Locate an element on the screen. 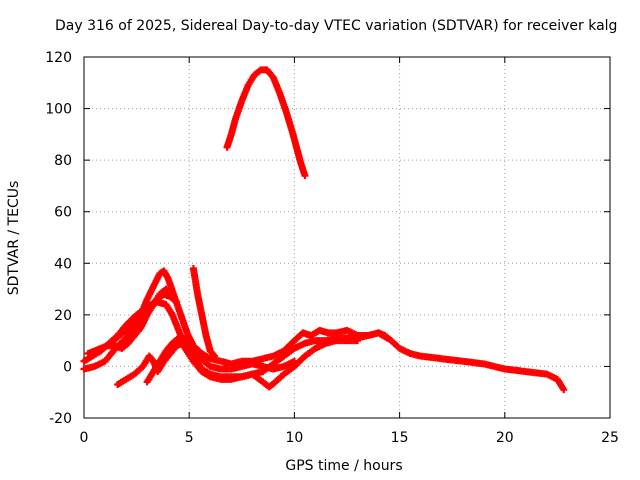 The height and width of the screenshot is (480, 640). series-s7 is located at coordinates (140, 318).